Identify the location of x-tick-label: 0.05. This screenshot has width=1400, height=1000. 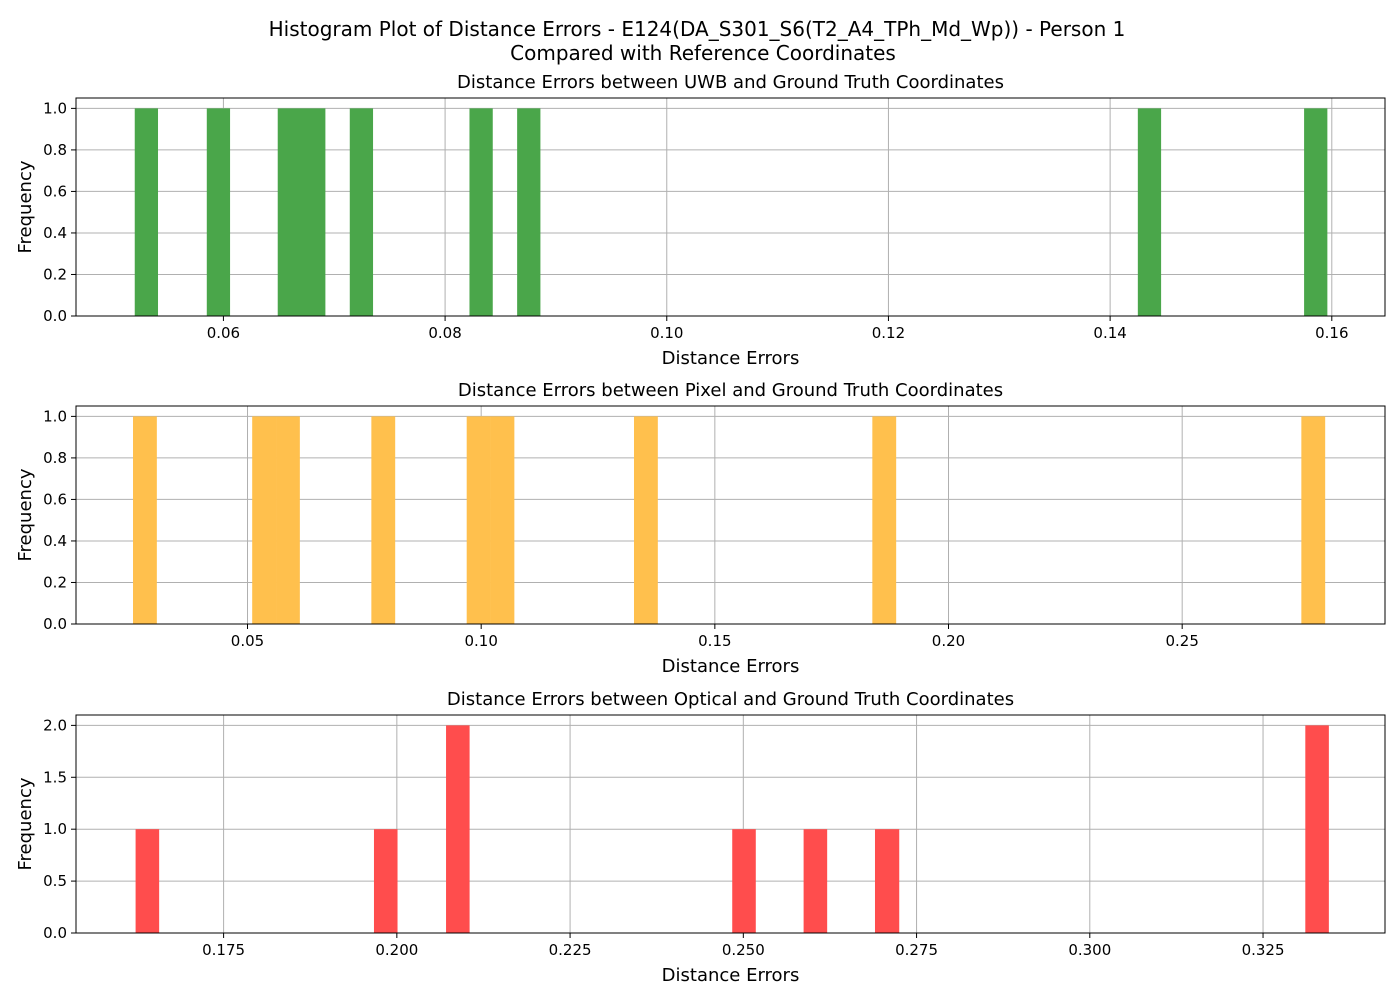
(247, 641).